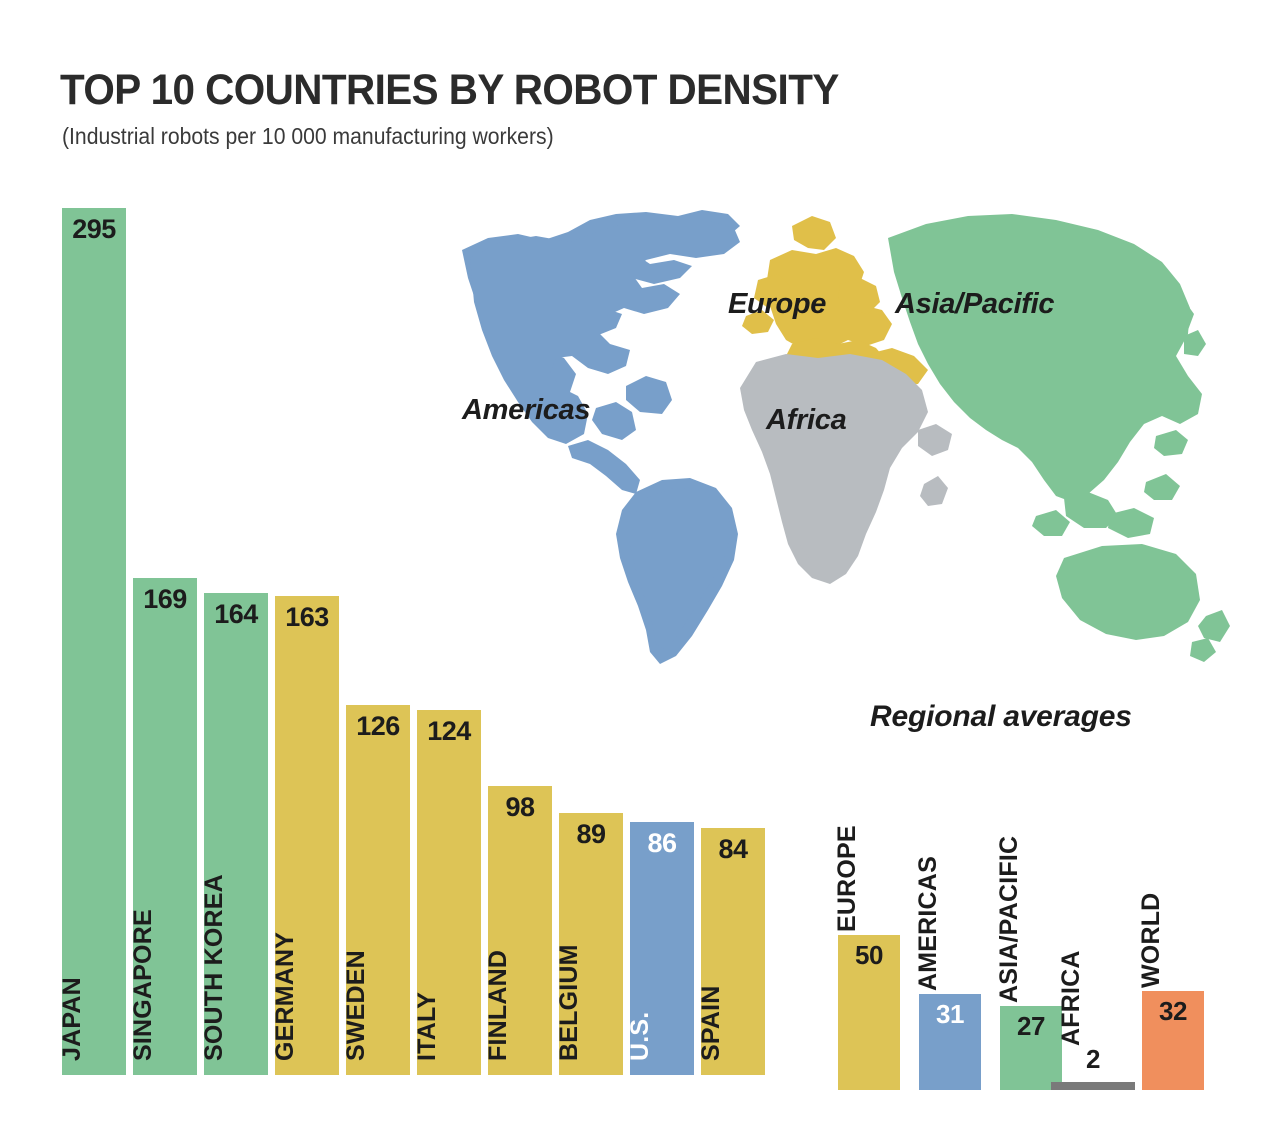 This screenshot has width=1280, height=1135. Describe the element at coordinates (591, 834) in the screenshot. I see `bar-value-belgium: 89` at that location.